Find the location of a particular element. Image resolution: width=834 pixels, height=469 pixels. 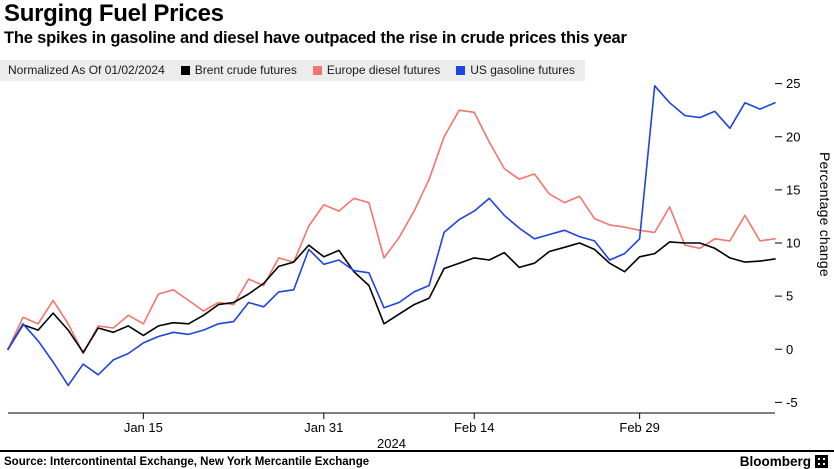

x-axis-year-label: 2024 is located at coordinates (391, 443).